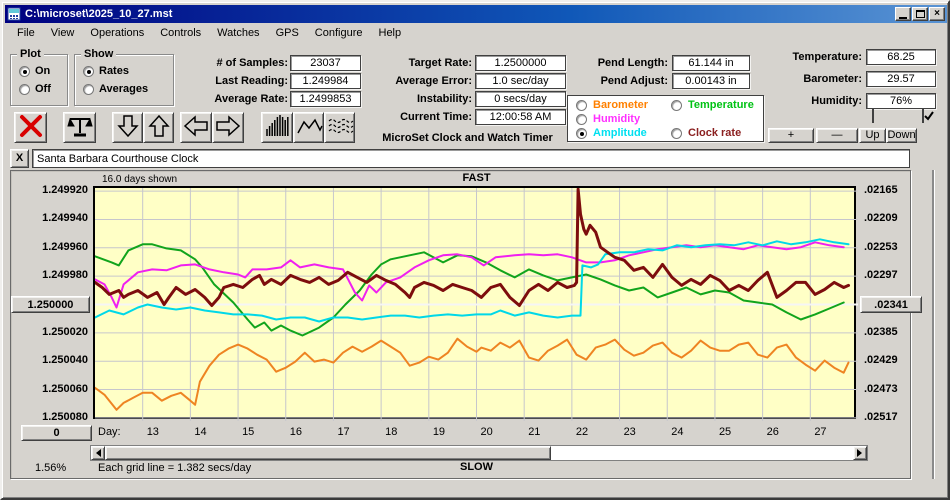 Image resolution: width=950 pixels, height=500 pixels. Describe the element at coordinates (158, 127) in the screenshot. I see `arrow-up-button` at that location.